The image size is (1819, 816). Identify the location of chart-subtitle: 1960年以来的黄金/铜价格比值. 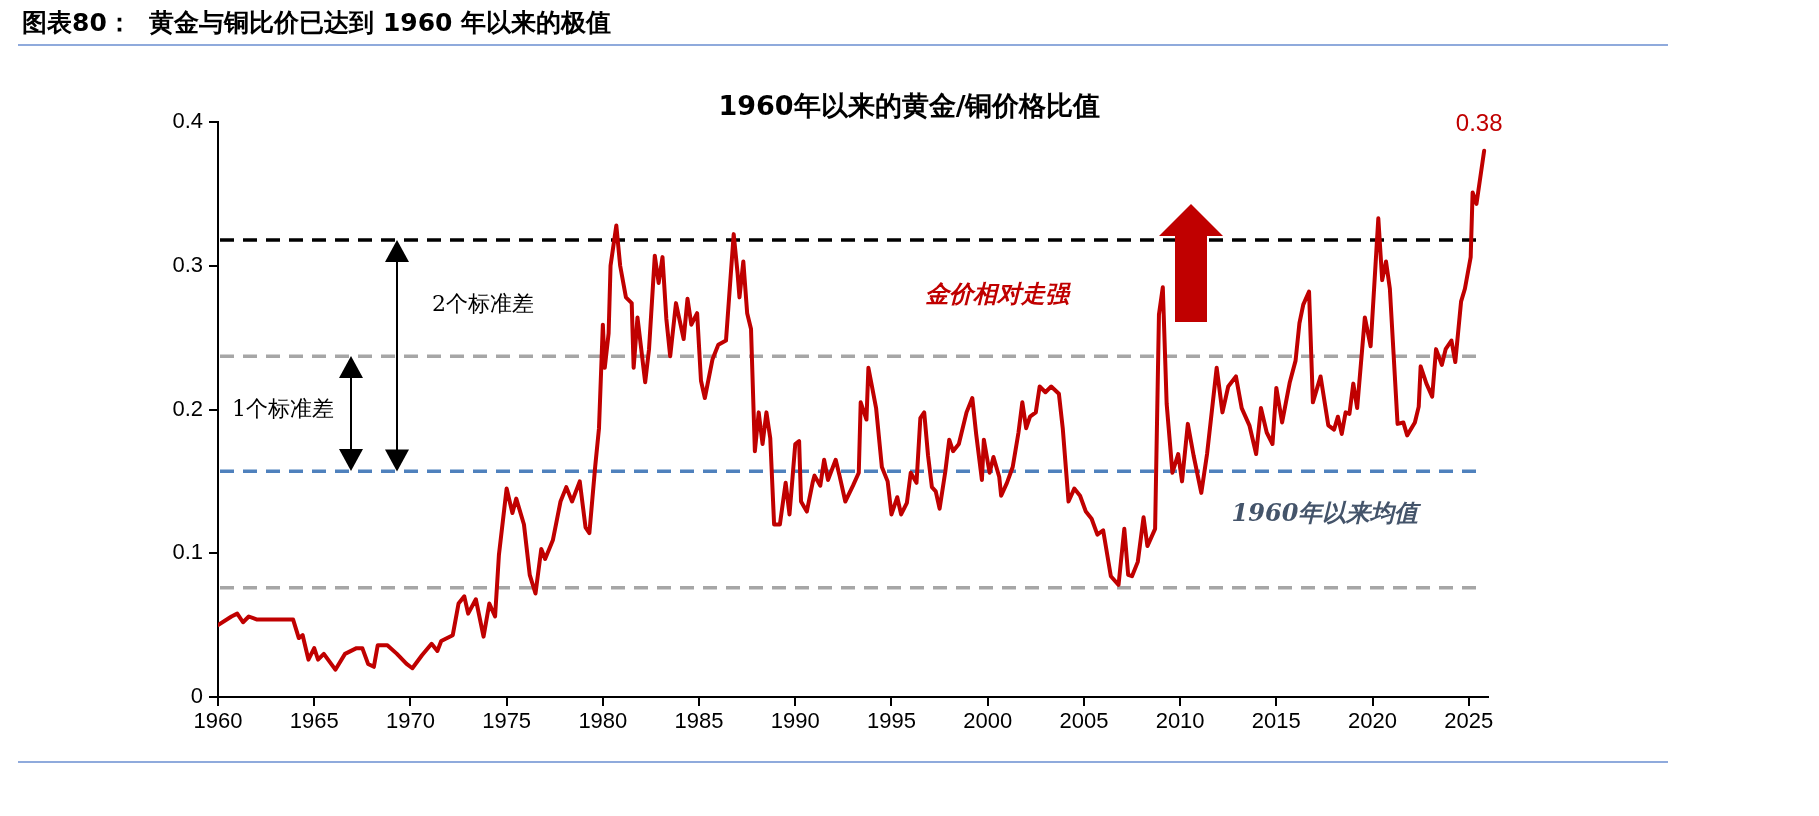
(909, 105).